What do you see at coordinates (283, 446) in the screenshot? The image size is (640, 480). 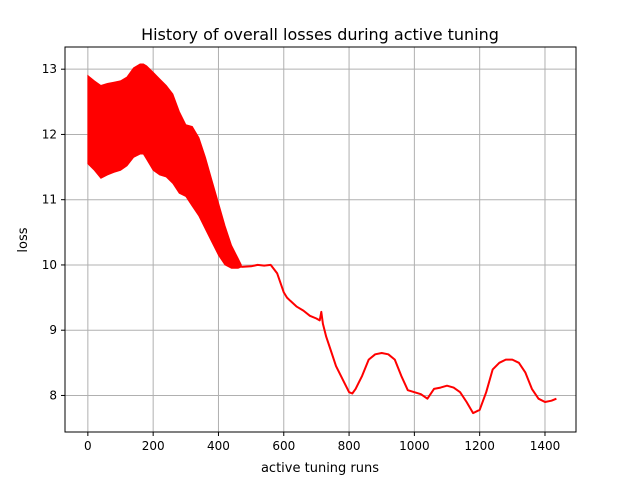 I see `x-tick-label: 600` at bounding box center [283, 446].